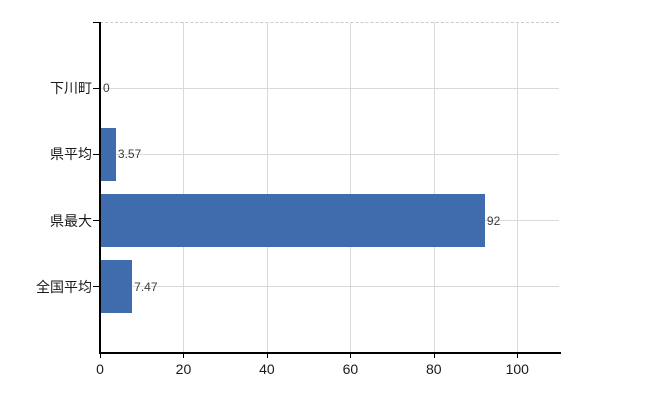 This screenshot has width=650, height=400. Describe the element at coordinates (517, 369) in the screenshot. I see `x-tick-label: 100` at that location.